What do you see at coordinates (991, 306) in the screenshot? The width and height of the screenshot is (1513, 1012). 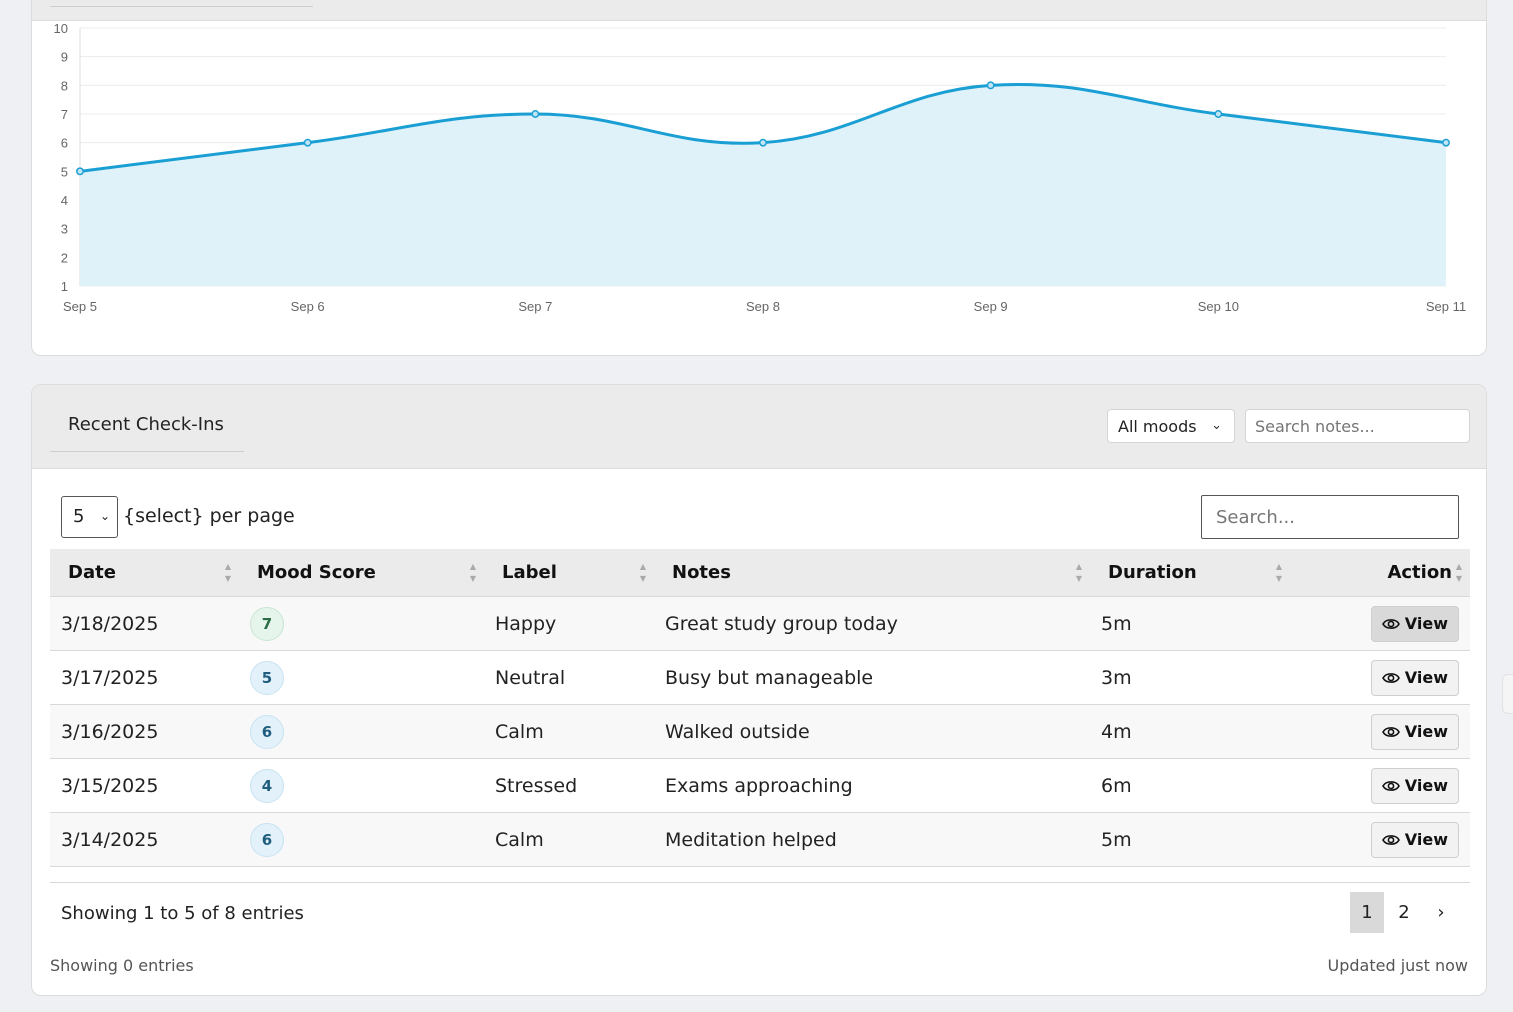 I see `x-tick-label: Sep 9` at bounding box center [991, 306].